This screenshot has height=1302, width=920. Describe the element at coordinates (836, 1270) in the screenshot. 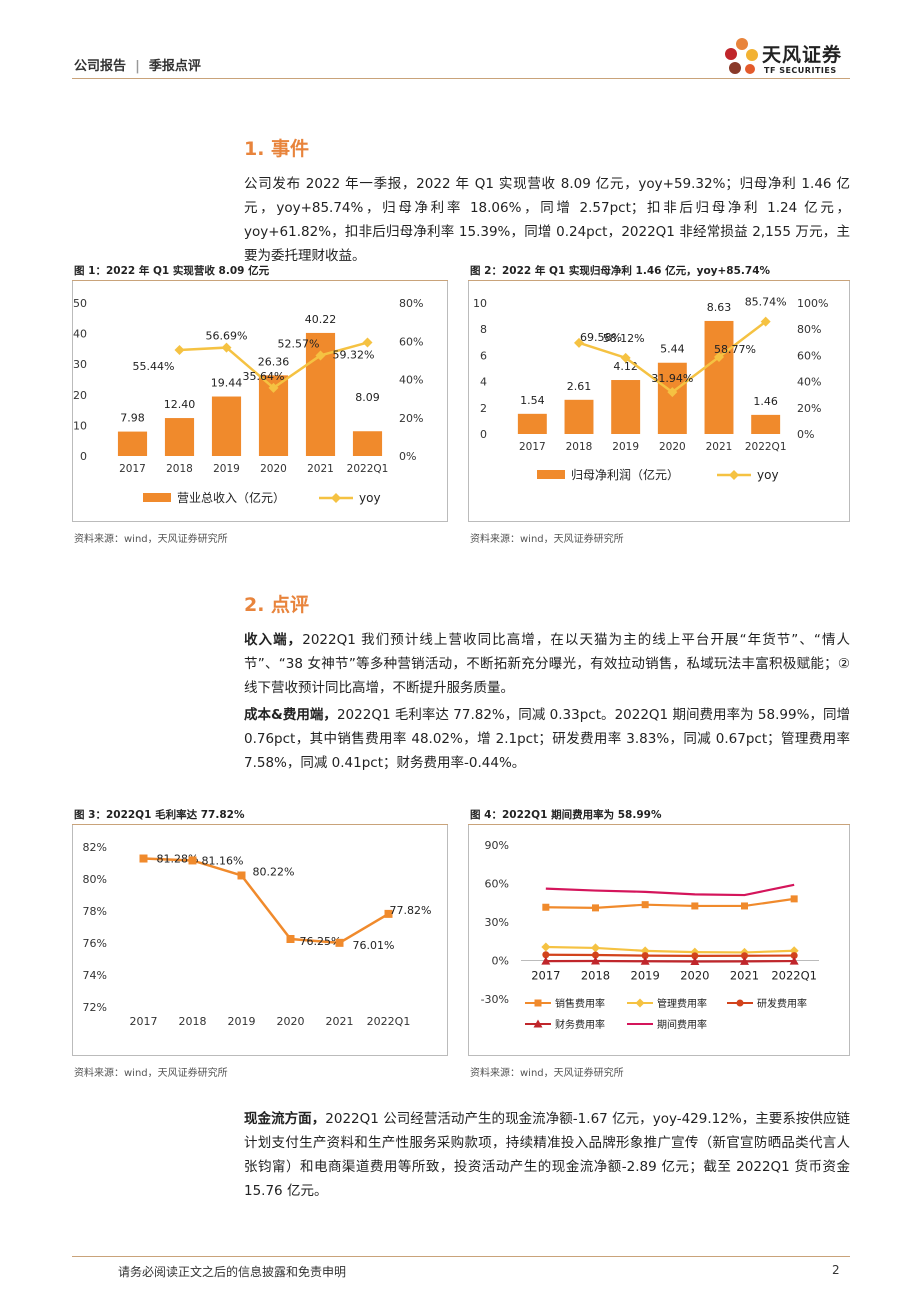

I see `page-number: 2` at that location.